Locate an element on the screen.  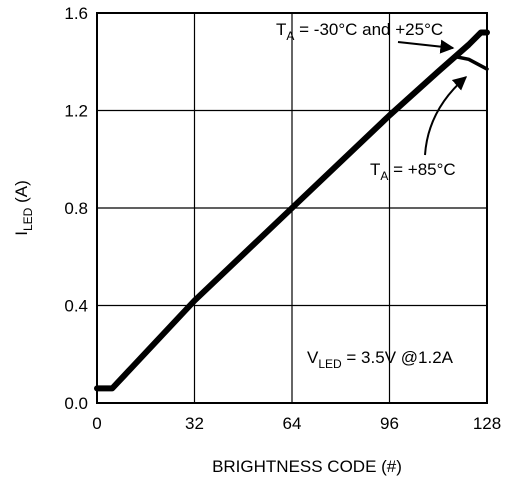
annotation-vled-post: = 3.5V @1.2A is located at coordinates (398, 357).